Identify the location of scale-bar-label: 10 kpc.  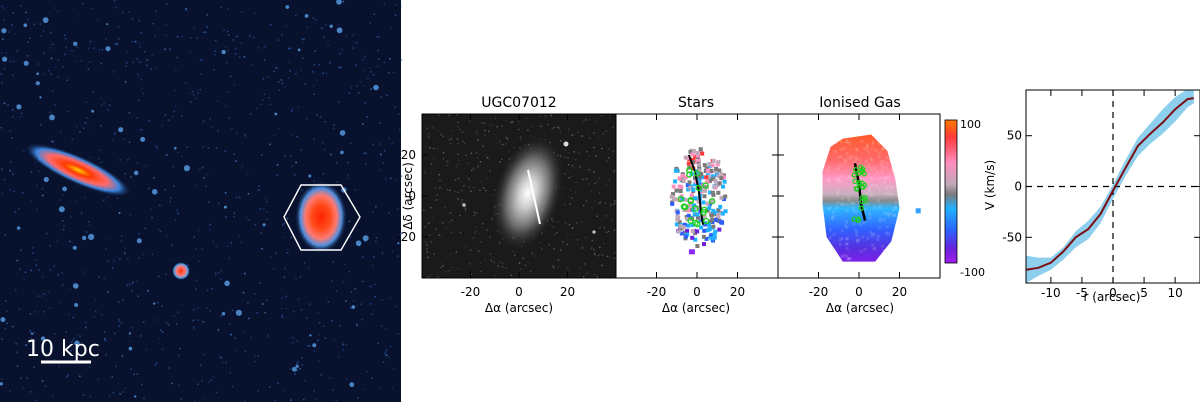
(63, 349).